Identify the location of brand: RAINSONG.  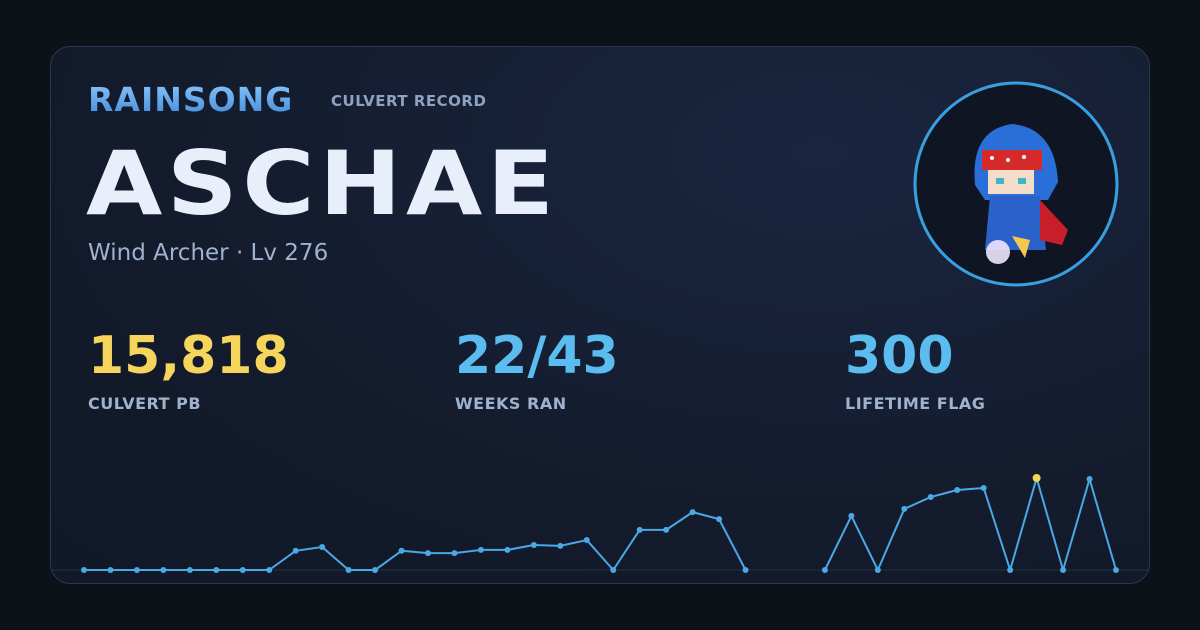
(191, 99).